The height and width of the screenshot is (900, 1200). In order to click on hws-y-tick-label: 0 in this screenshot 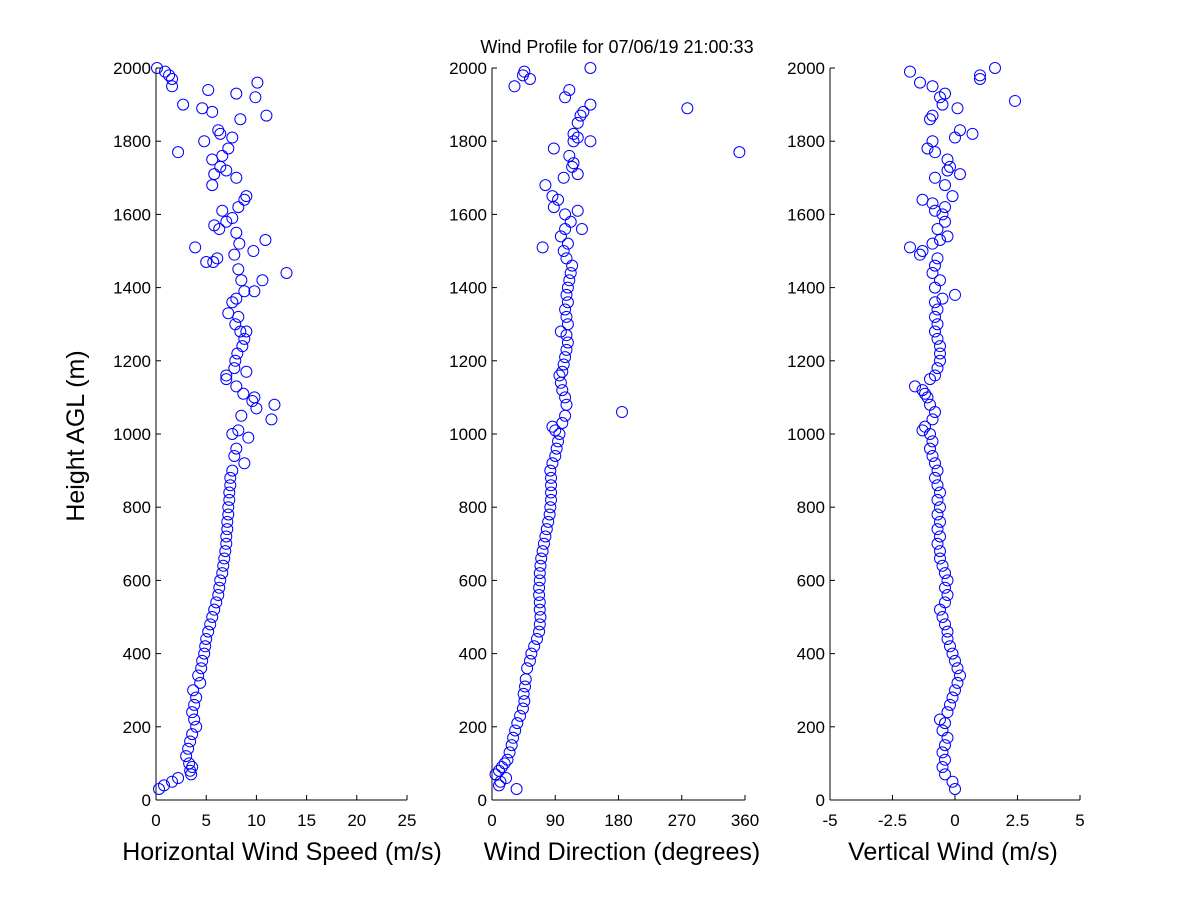, I will do `click(146, 800)`.